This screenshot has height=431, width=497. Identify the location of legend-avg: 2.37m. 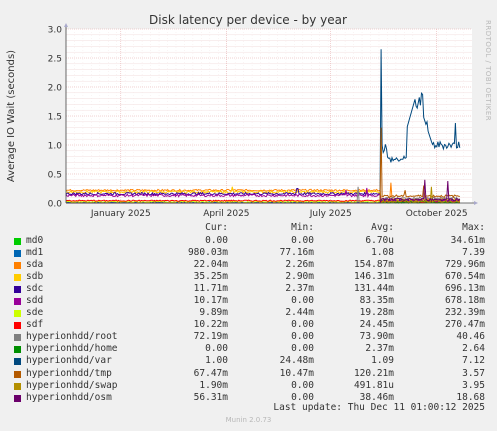
(379, 349).